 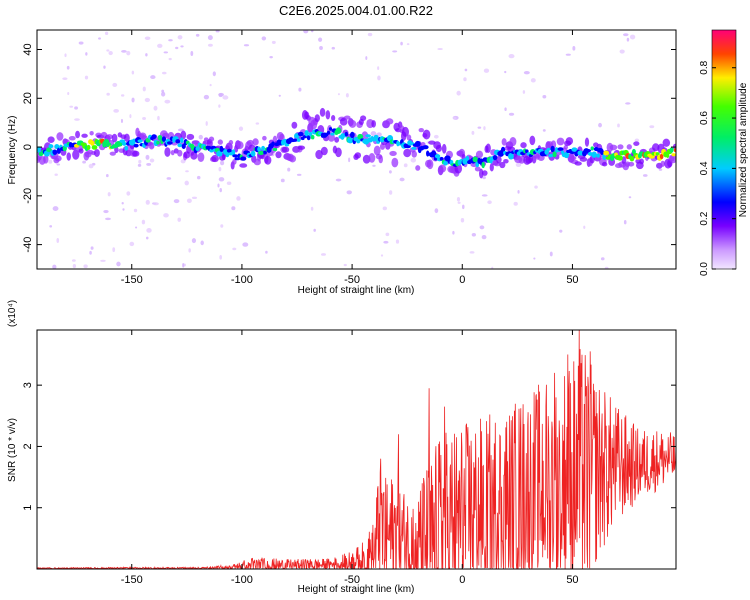 What do you see at coordinates (28, 446) in the screenshot?
I see `bottom-y-tick-label: 2` at bounding box center [28, 446].